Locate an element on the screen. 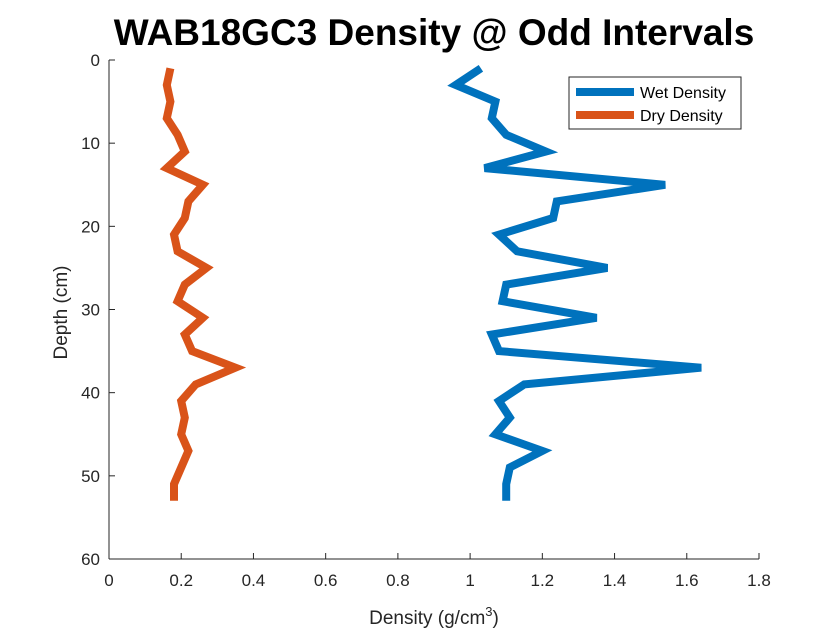 The image size is (840, 630). y-tick-label: 20 is located at coordinates (90, 226).